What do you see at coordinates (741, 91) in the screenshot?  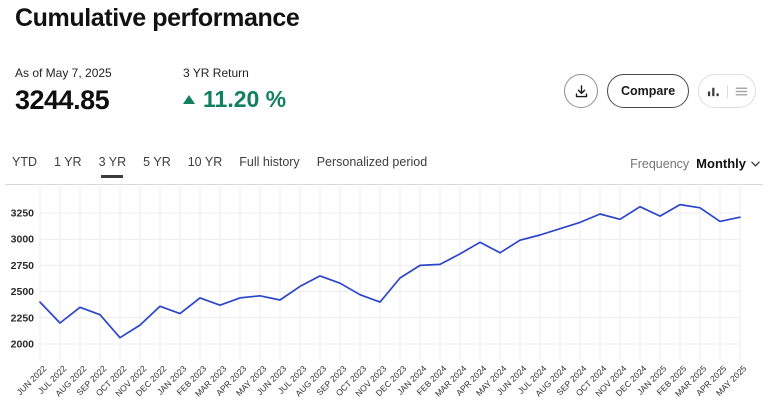 I see `list-icon` at bounding box center [741, 91].